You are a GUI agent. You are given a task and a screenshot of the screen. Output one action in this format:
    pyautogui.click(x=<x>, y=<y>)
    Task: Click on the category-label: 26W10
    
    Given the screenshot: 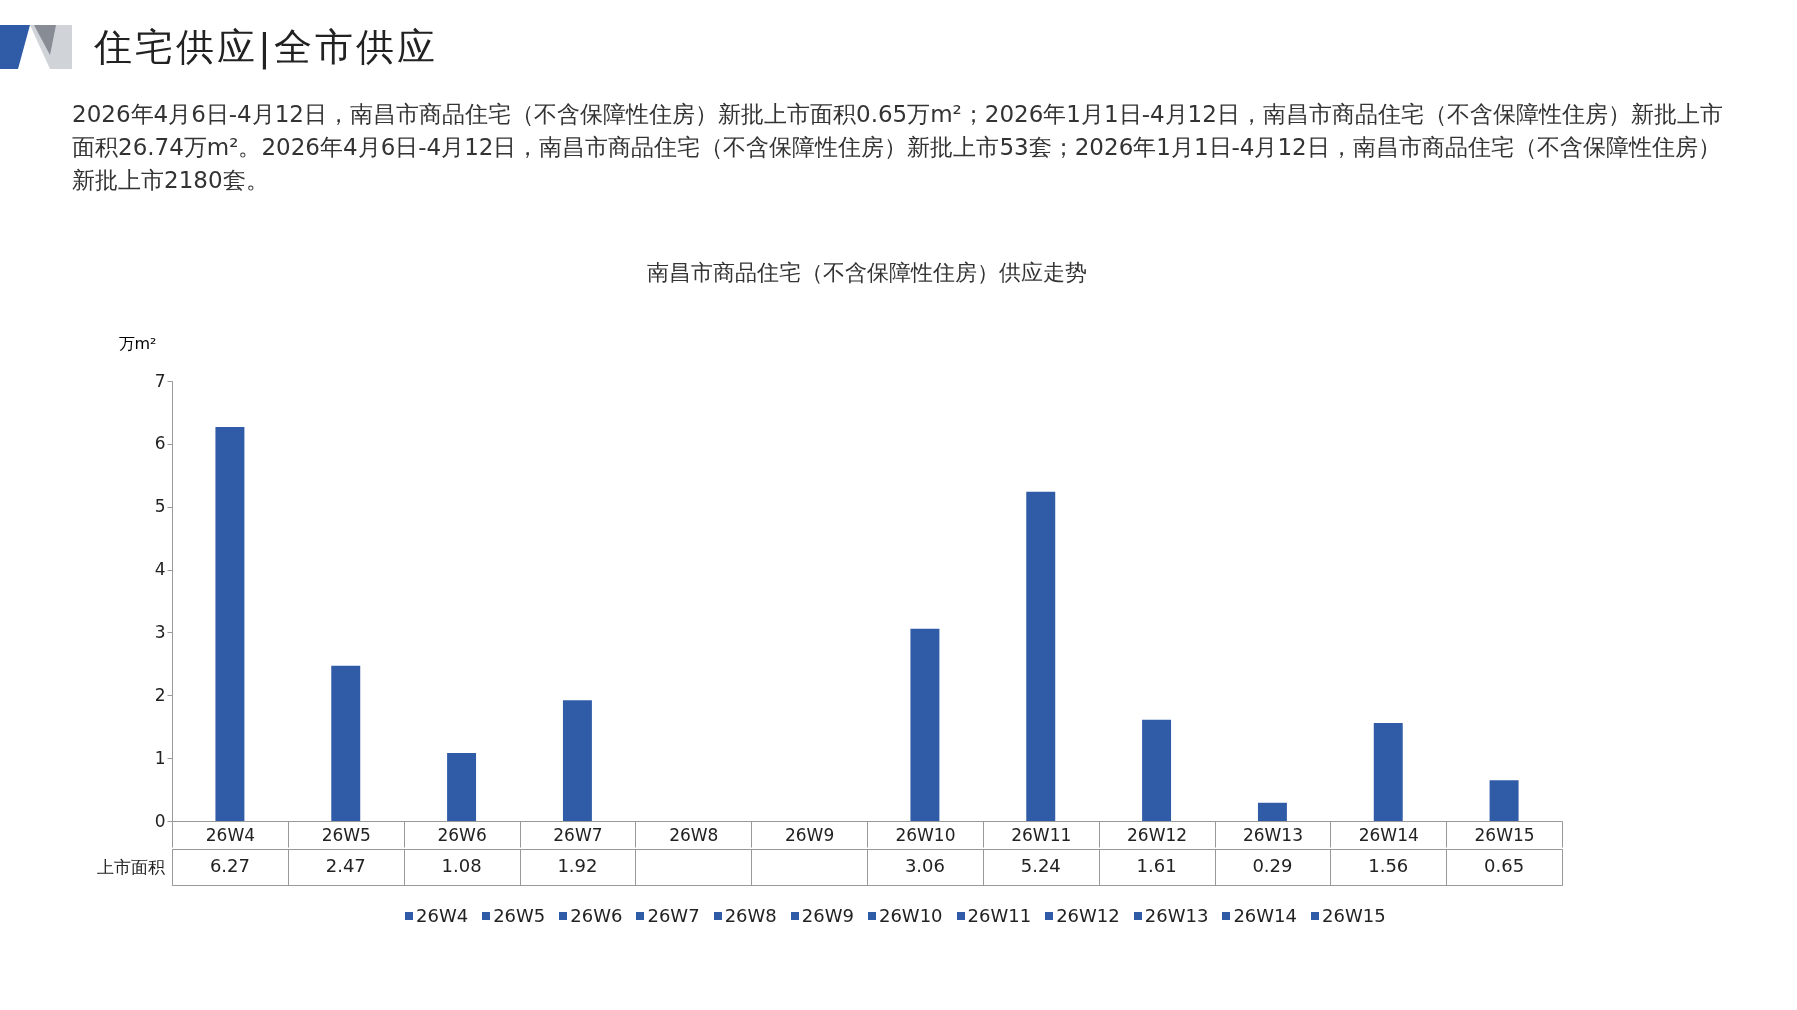 What is the action you would take?
    pyautogui.click(x=910, y=915)
    